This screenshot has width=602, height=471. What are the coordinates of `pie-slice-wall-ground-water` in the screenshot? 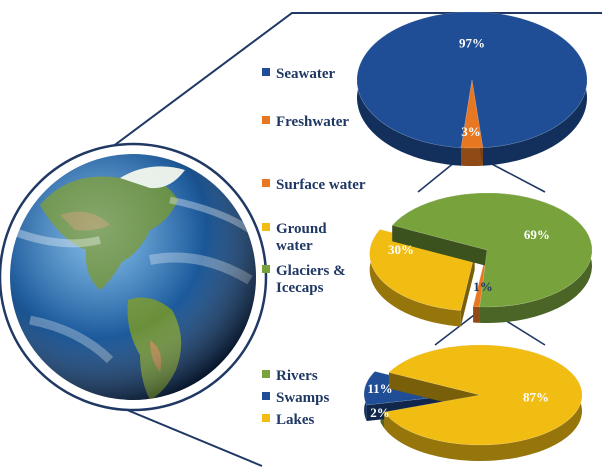 It's located at (467, 290).